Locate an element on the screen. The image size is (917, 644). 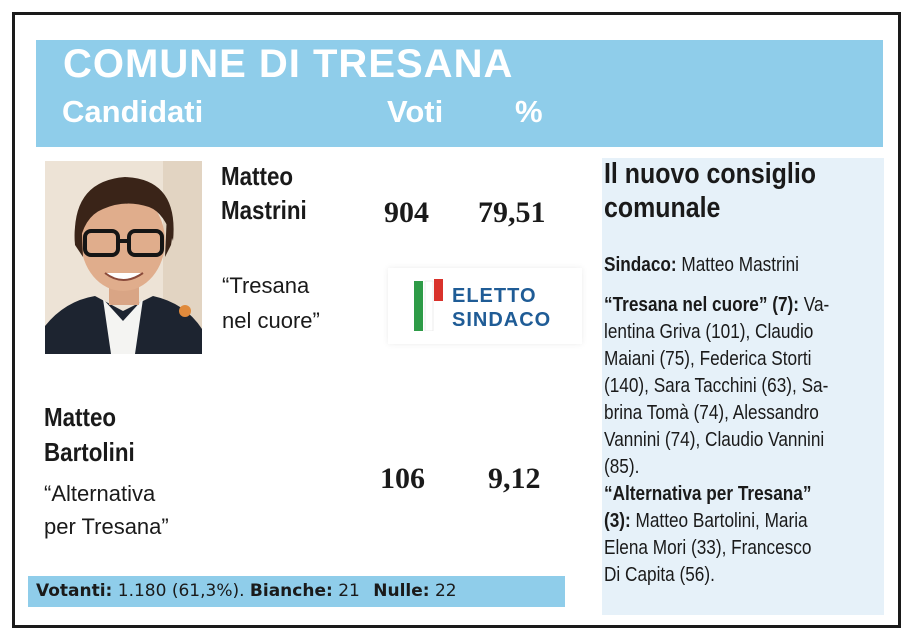
column-candidates: Candidati is located at coordinates (133, 111).